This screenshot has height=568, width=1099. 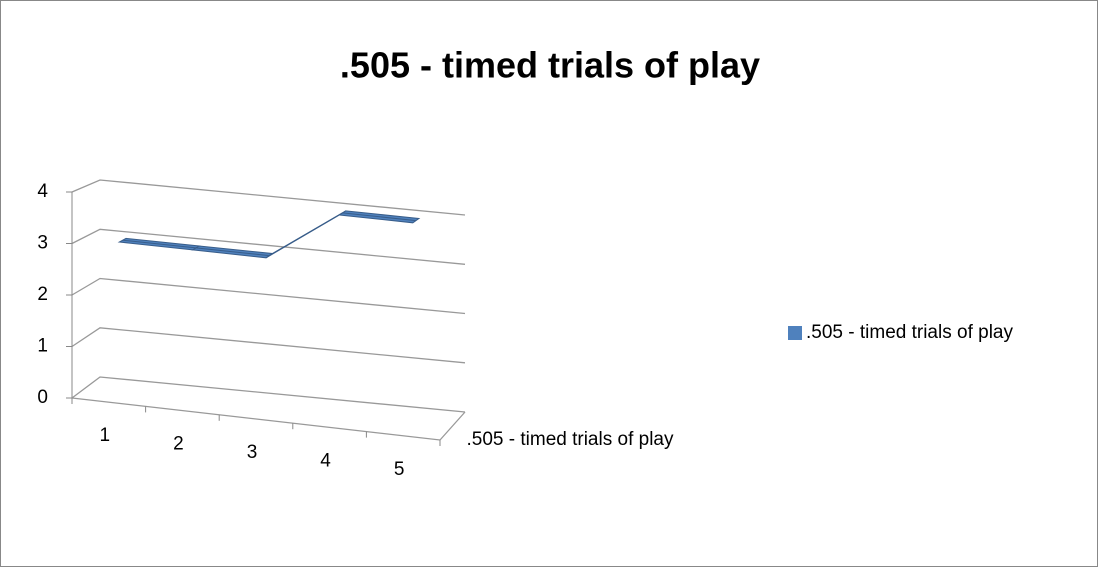 What do you see at coordinates (909, 332) in the screenshot?
I see `legend-label: .505 - timed trials of play` at bounding box center [909, 332].